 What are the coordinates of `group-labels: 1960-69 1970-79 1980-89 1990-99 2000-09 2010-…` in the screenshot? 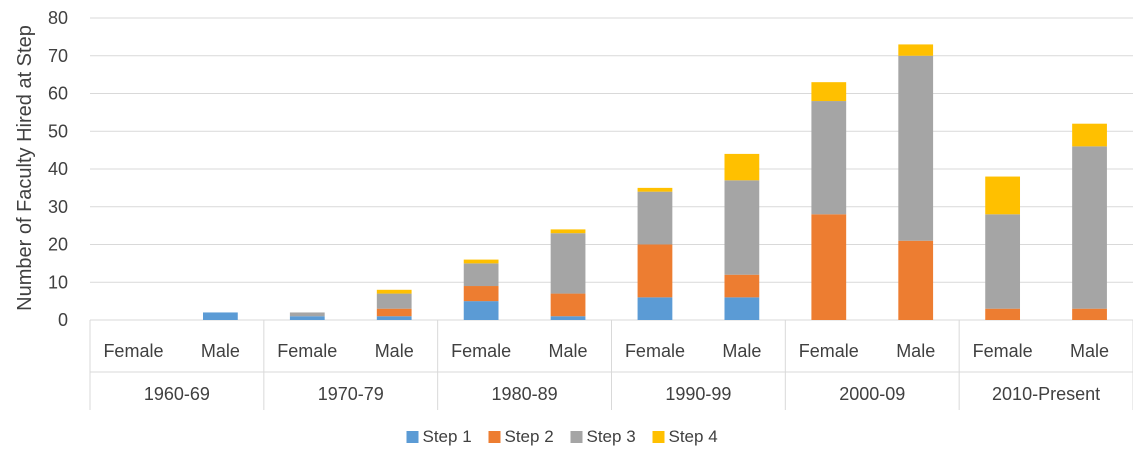 It's located at (622, 394).